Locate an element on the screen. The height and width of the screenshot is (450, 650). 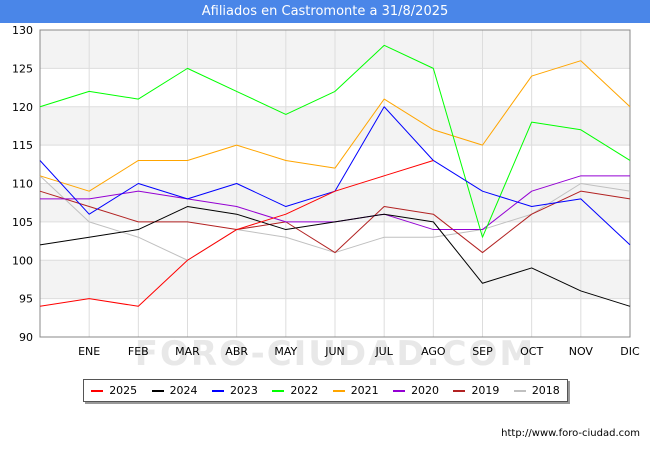
y-tick-label: 100 is located at coordinates (22, 260).